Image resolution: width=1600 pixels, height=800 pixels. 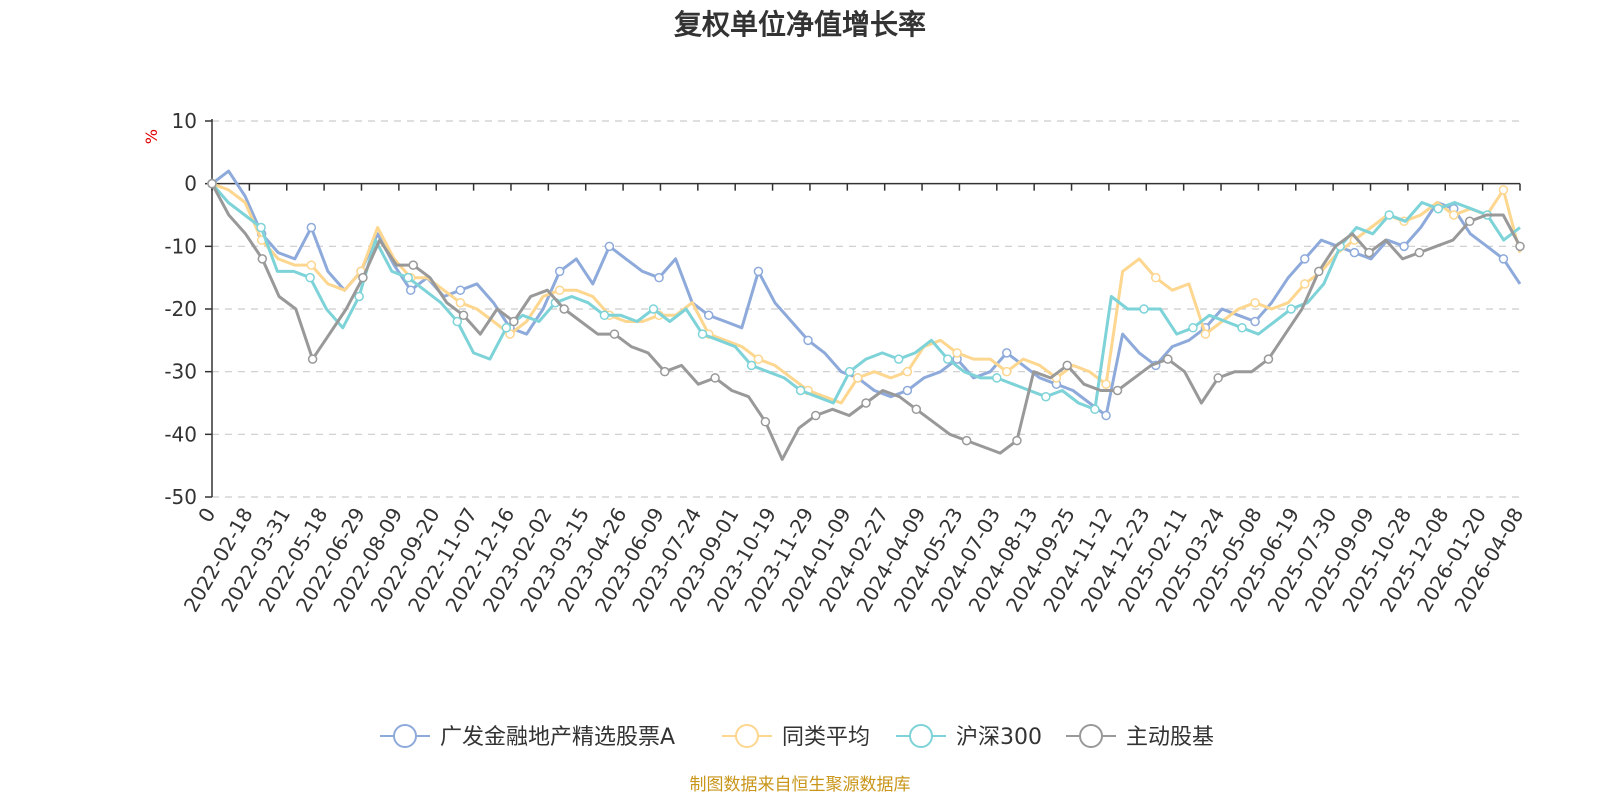 I want to click on legend-item-0: 广发金融地产精选股票A, so click(x=527, y=737).